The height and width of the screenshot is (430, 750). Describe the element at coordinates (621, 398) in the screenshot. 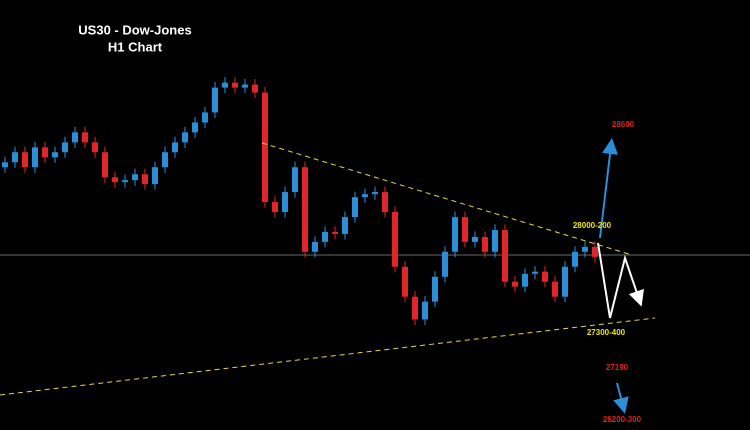

I see `down-arrow` at that location.